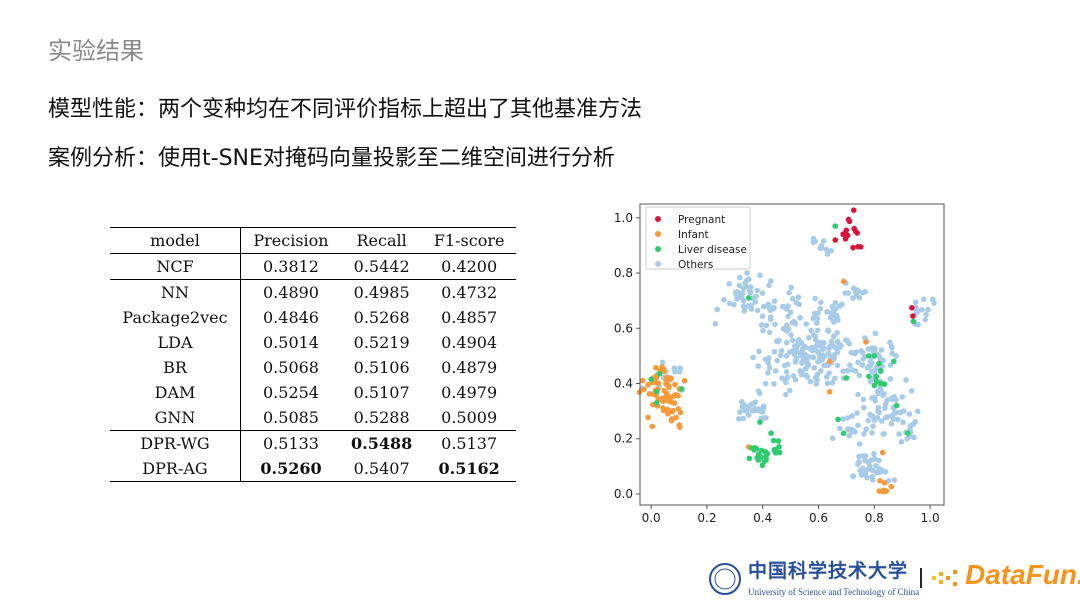 The width and height of the screenshot is (1080, 608). Describe the element at coordinates (175, 392) in the screenshot. I see `model-name-cell: DAM` at that location.